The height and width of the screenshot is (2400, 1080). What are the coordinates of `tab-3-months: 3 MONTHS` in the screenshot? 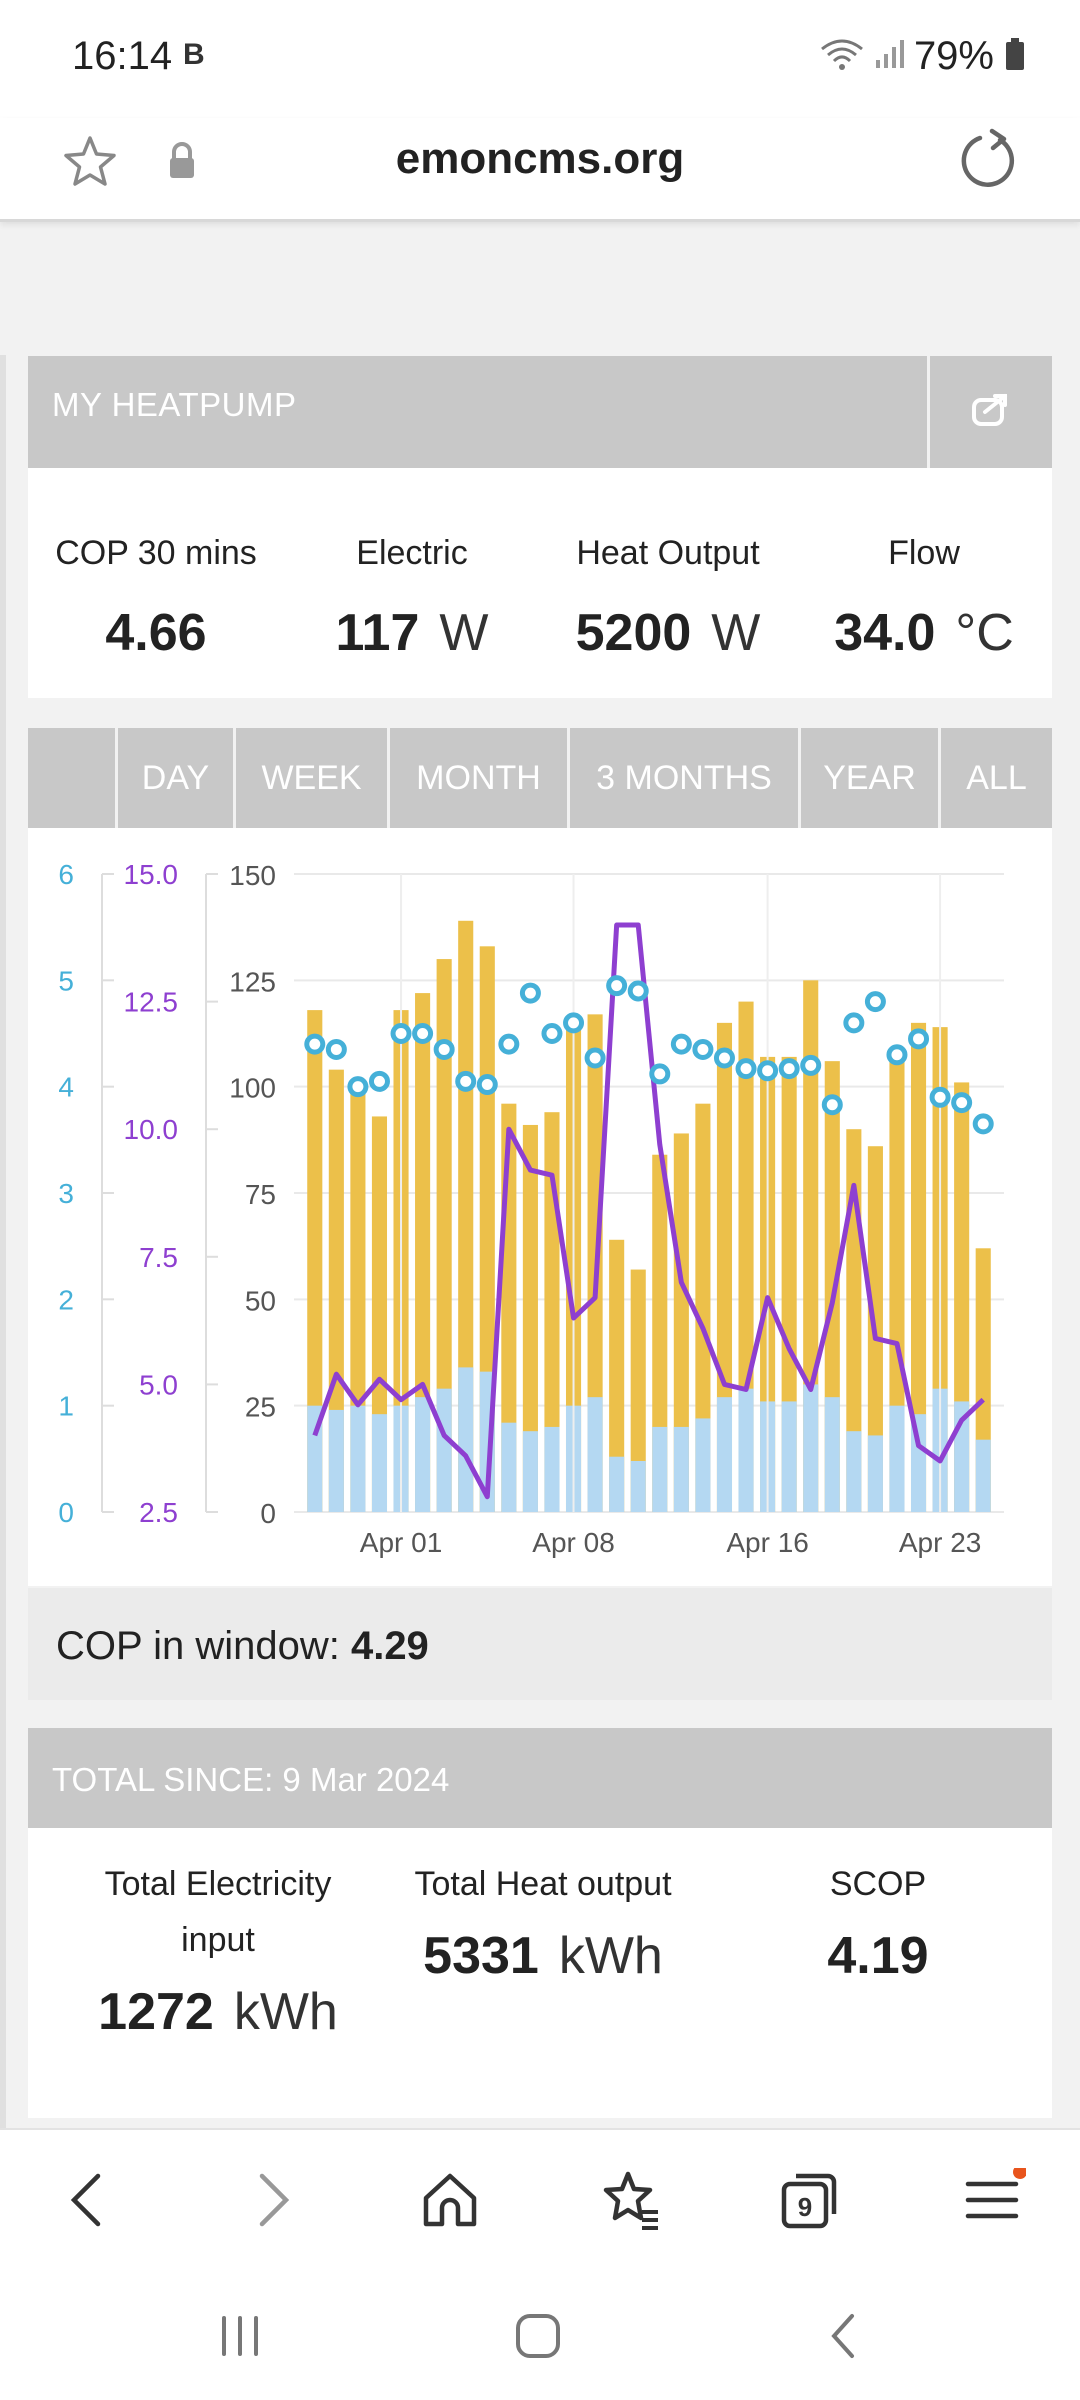 It's located at (685, 778).